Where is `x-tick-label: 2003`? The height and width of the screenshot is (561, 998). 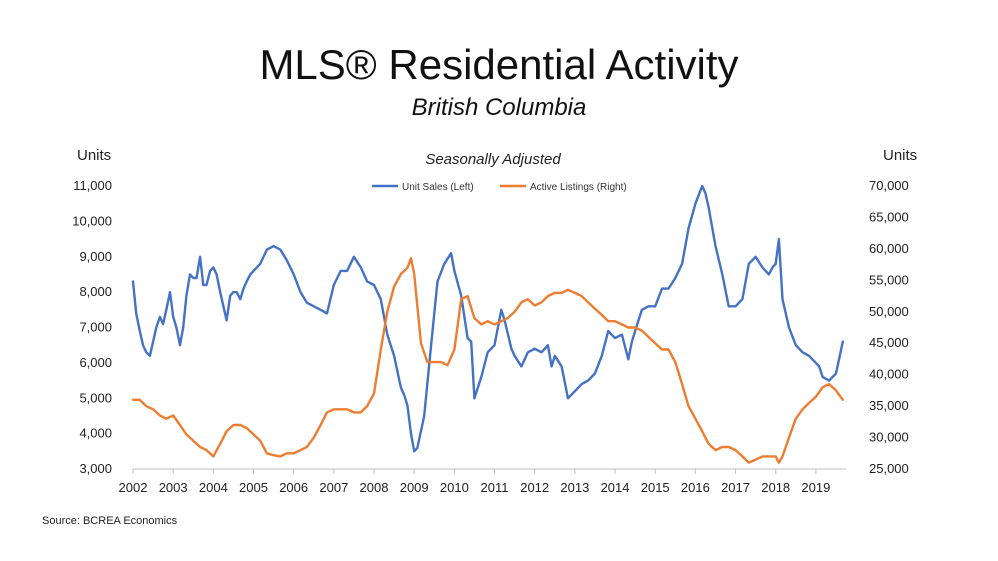
x-tick-label: 2003 is located at coordinates (173, 487).